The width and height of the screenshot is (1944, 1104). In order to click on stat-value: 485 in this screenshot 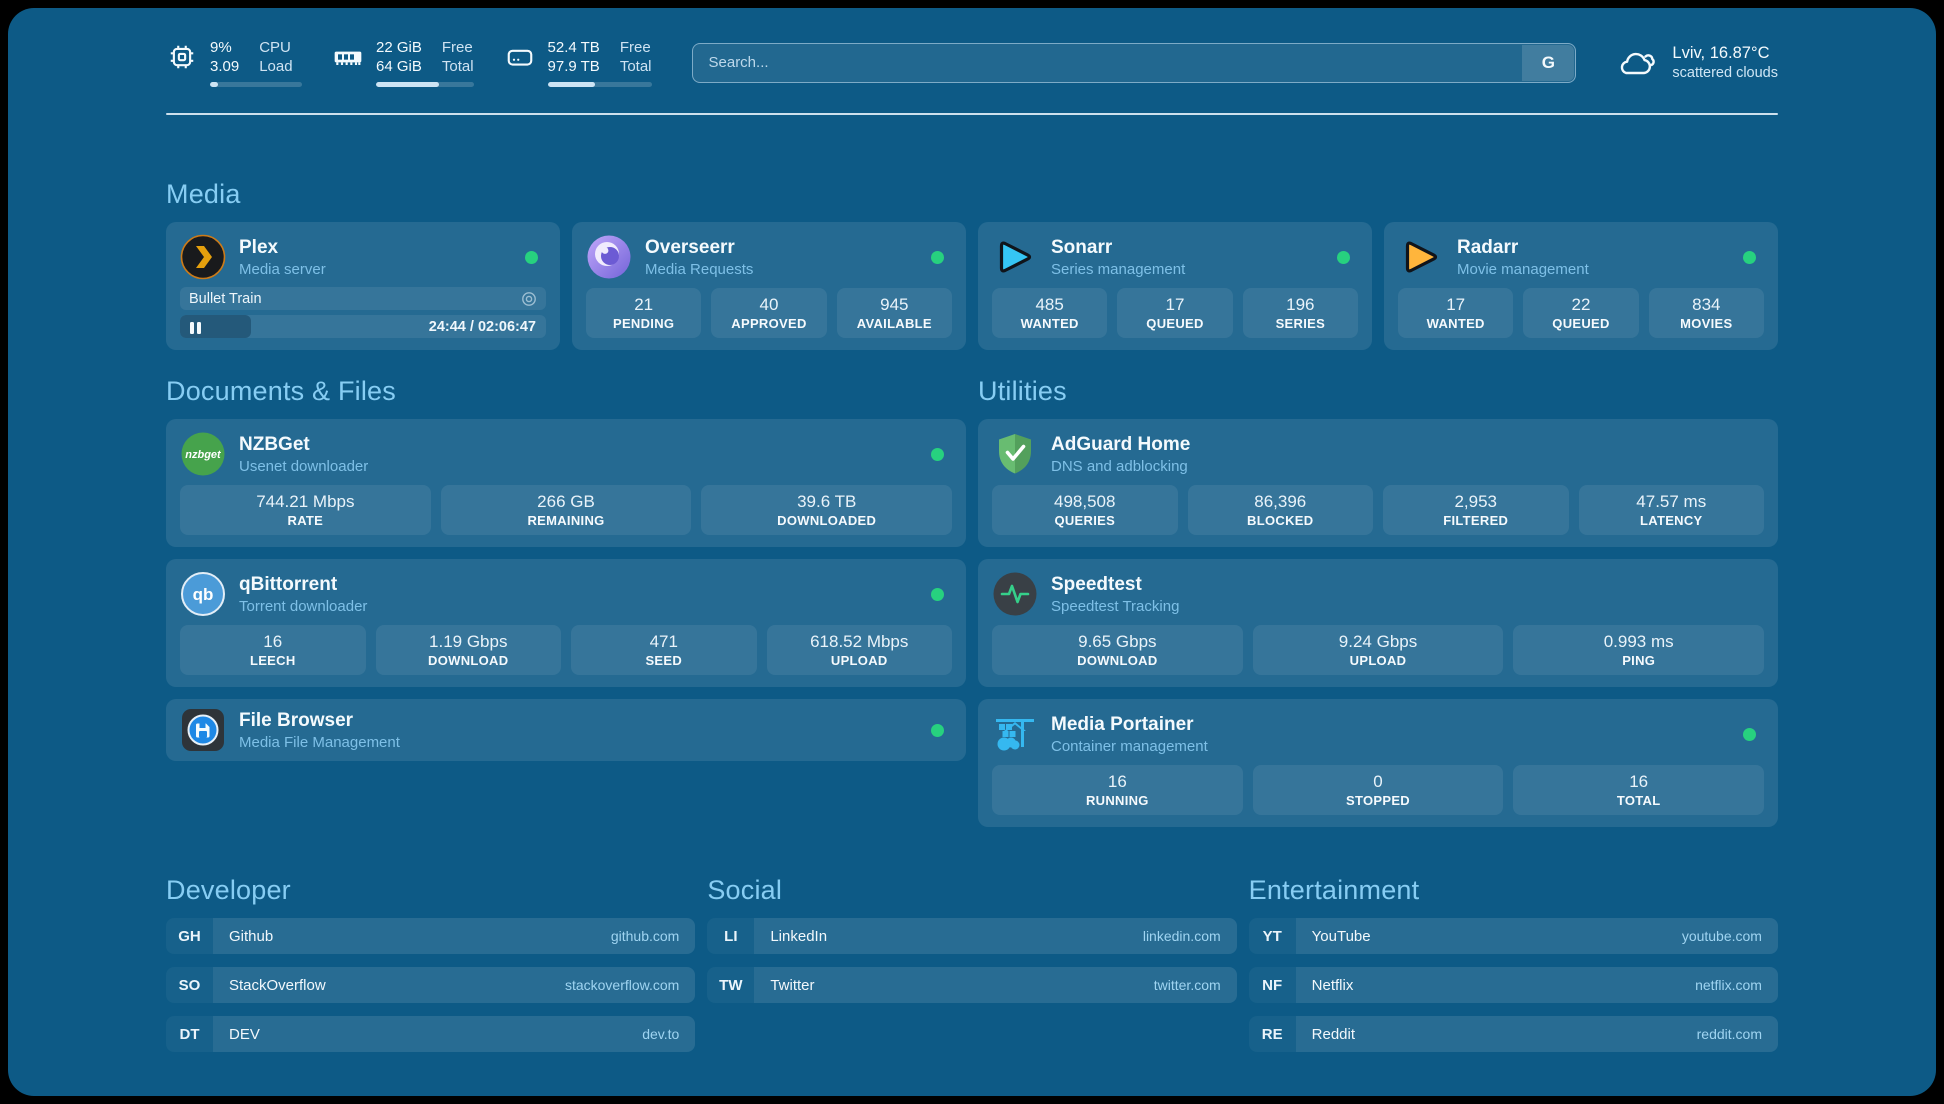, I will do `click(1049, 304)`.